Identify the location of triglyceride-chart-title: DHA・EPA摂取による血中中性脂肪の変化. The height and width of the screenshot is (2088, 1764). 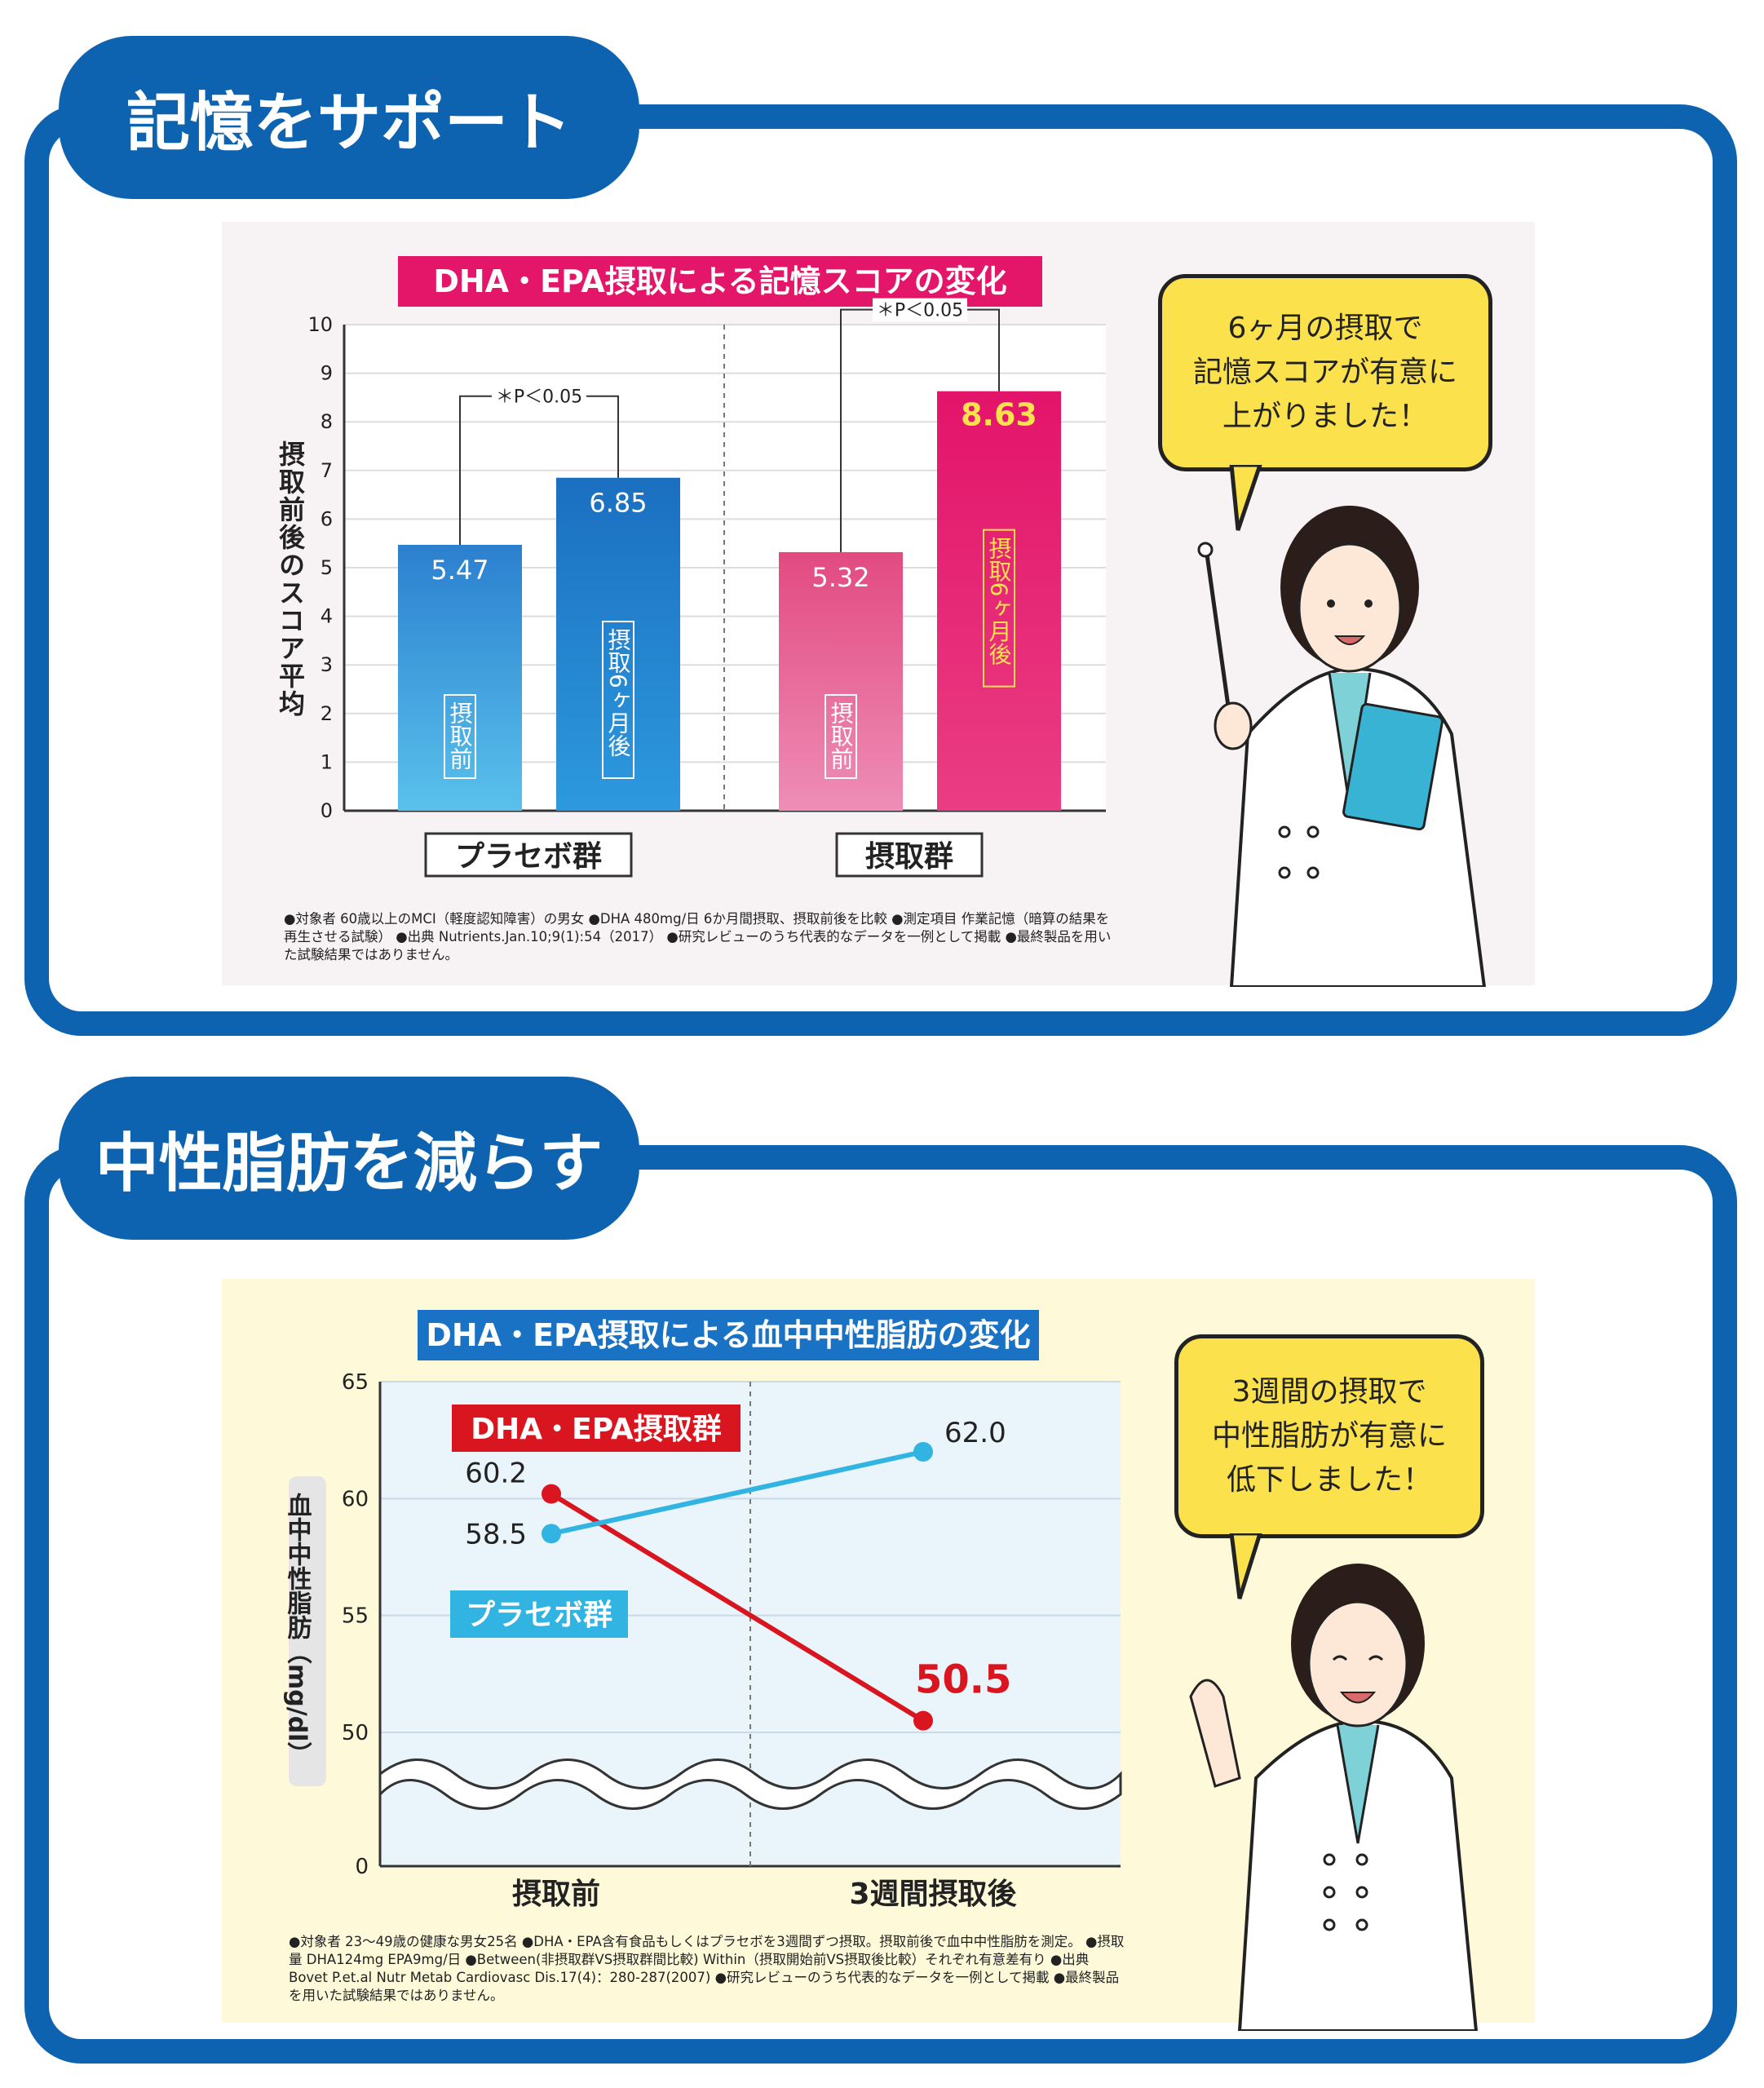
(728, 1335).